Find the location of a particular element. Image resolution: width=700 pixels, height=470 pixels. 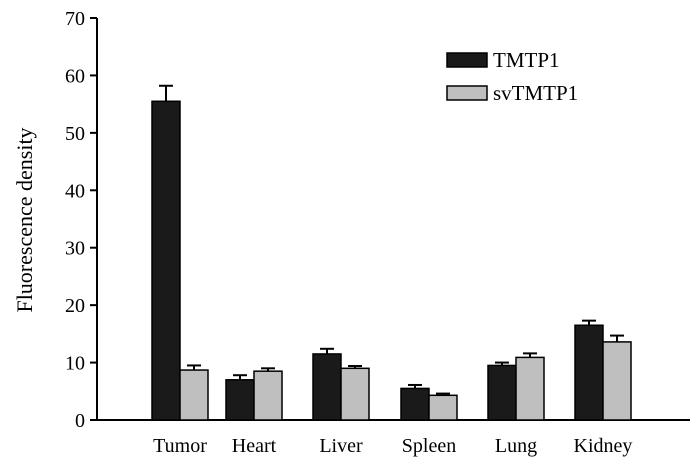

y-tick-label: 0 is located at coordinates (80, 421).